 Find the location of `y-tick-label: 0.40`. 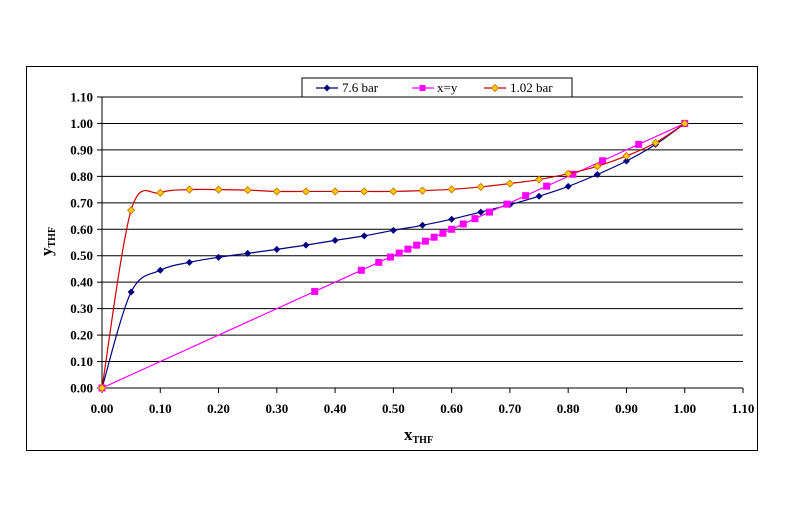

y-tick-label: 0.40 is located at coordinates (81, 282).